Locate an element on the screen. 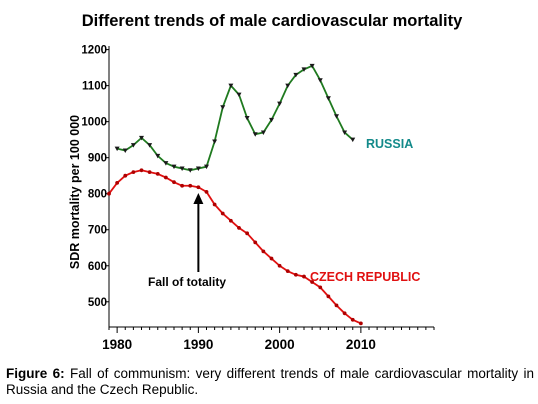 The width and height of the screenshot is (538, 404). series-line-russia is located at coordinates (235, 118).